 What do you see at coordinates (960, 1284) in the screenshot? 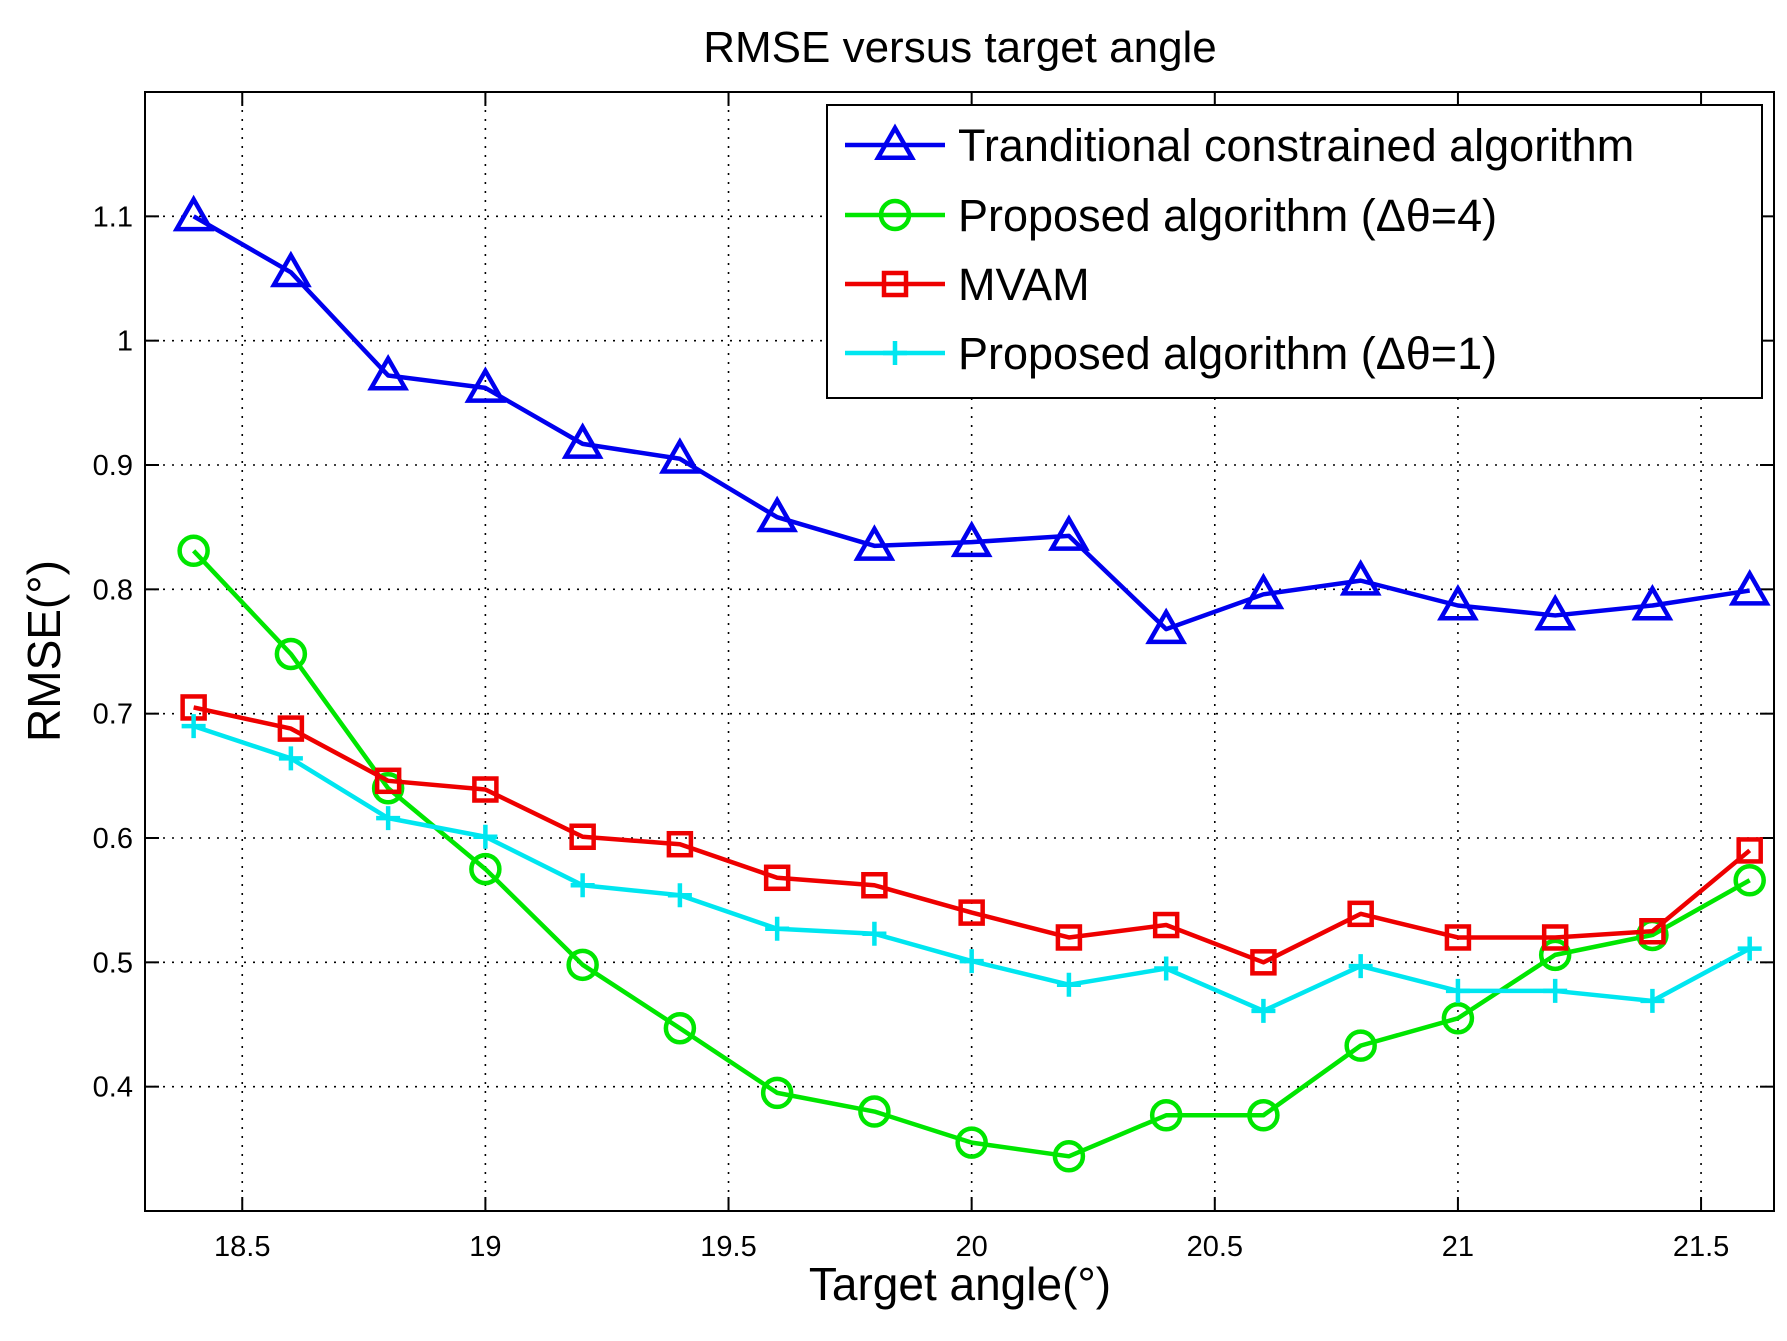
I see `x-axis-label: Target angle(°)` at bounding box center [960, 1284].